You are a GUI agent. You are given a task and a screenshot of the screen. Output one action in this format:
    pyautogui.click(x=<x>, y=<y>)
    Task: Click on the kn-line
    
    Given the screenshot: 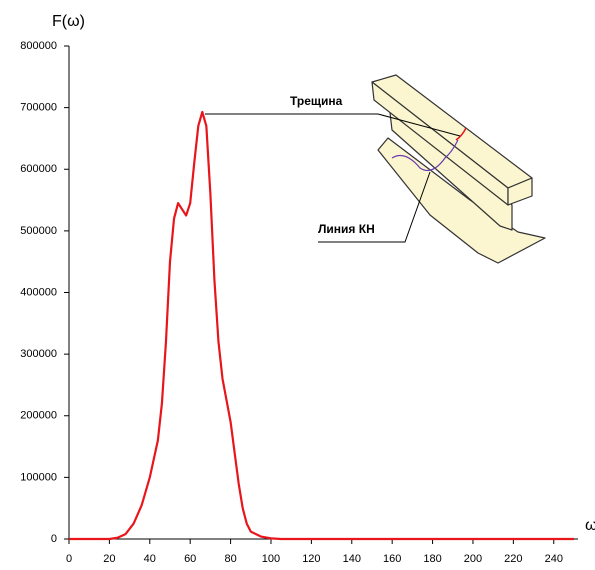 What is the action you would take?
    pyautogui.click(x=425, y=155)
    